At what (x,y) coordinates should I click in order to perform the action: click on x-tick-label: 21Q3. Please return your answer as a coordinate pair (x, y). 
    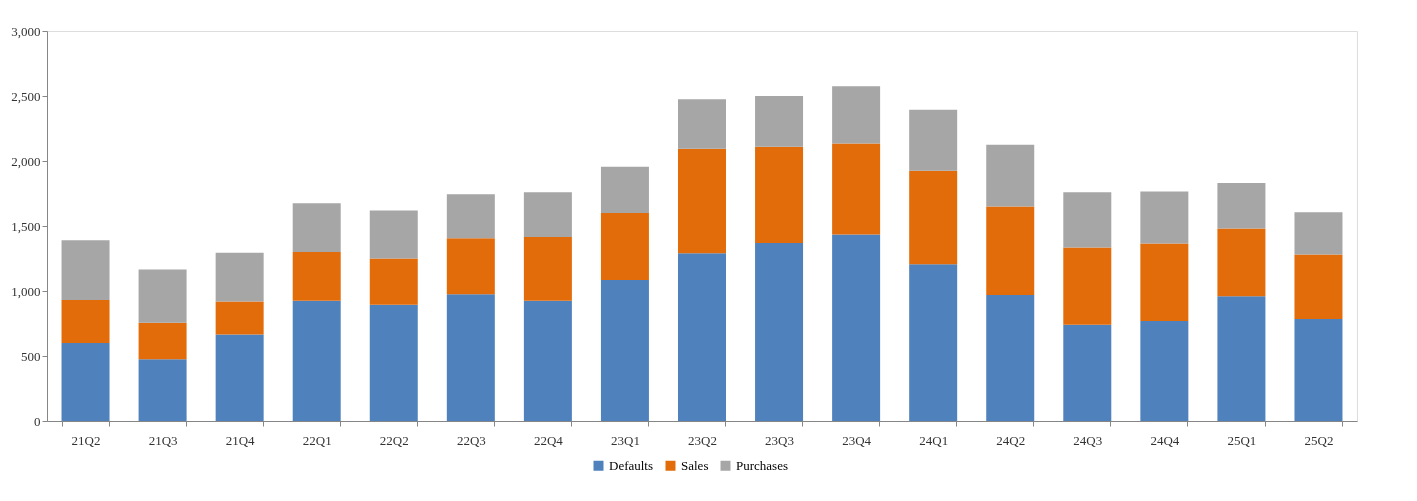
    Looking at the image, I should click on (163, 440).